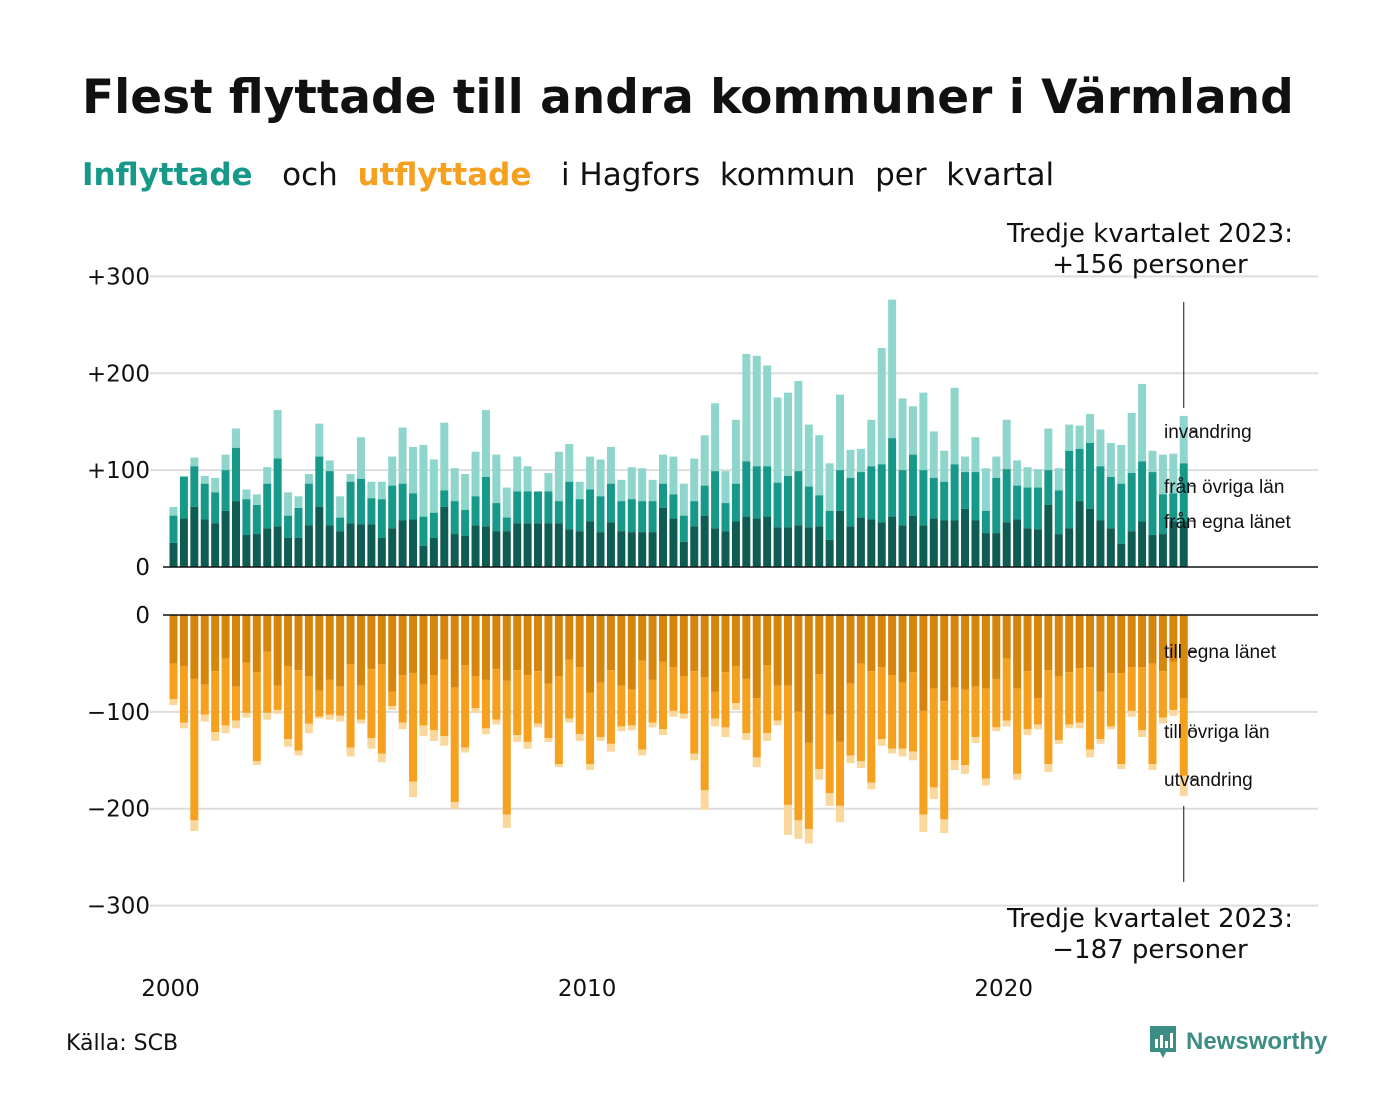 This screenshot has height=1120, width=1400. Describe the element at coordinates (118, 713) in the screenshot. I see `y-tick-label-out: −100` at that location.